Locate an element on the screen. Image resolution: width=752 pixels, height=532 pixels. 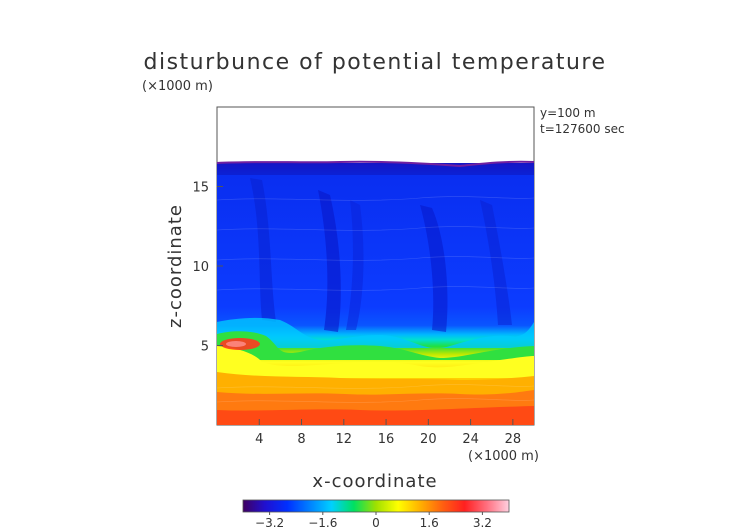
colorbar is located at coordinates (376, 506).